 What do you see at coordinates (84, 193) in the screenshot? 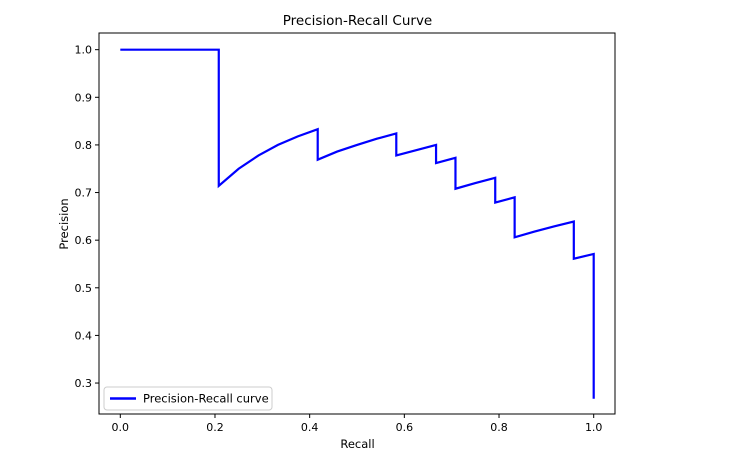
I see `y-tick-label: 0.7` at bounding box center [84, 193].